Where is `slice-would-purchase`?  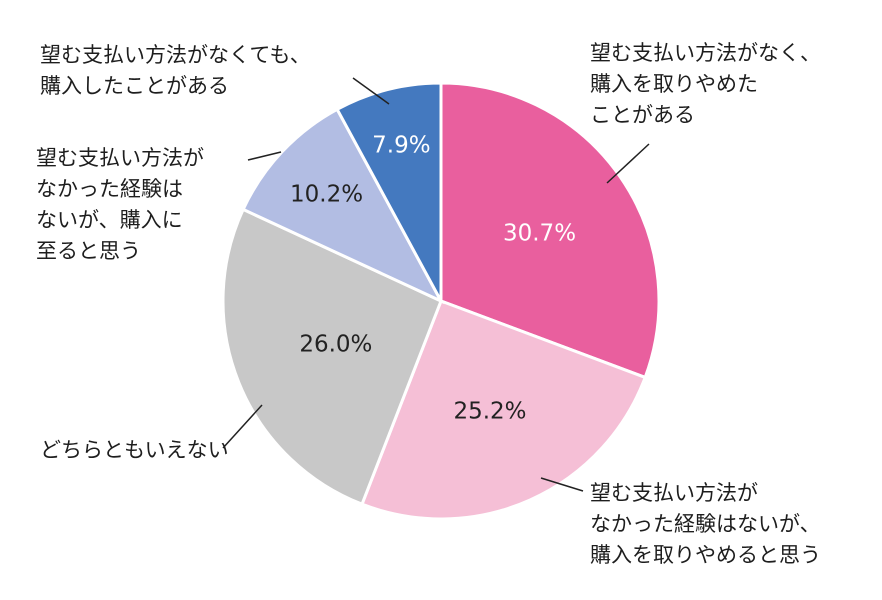
slice-would-purchase is located at coordinates (343, 206).